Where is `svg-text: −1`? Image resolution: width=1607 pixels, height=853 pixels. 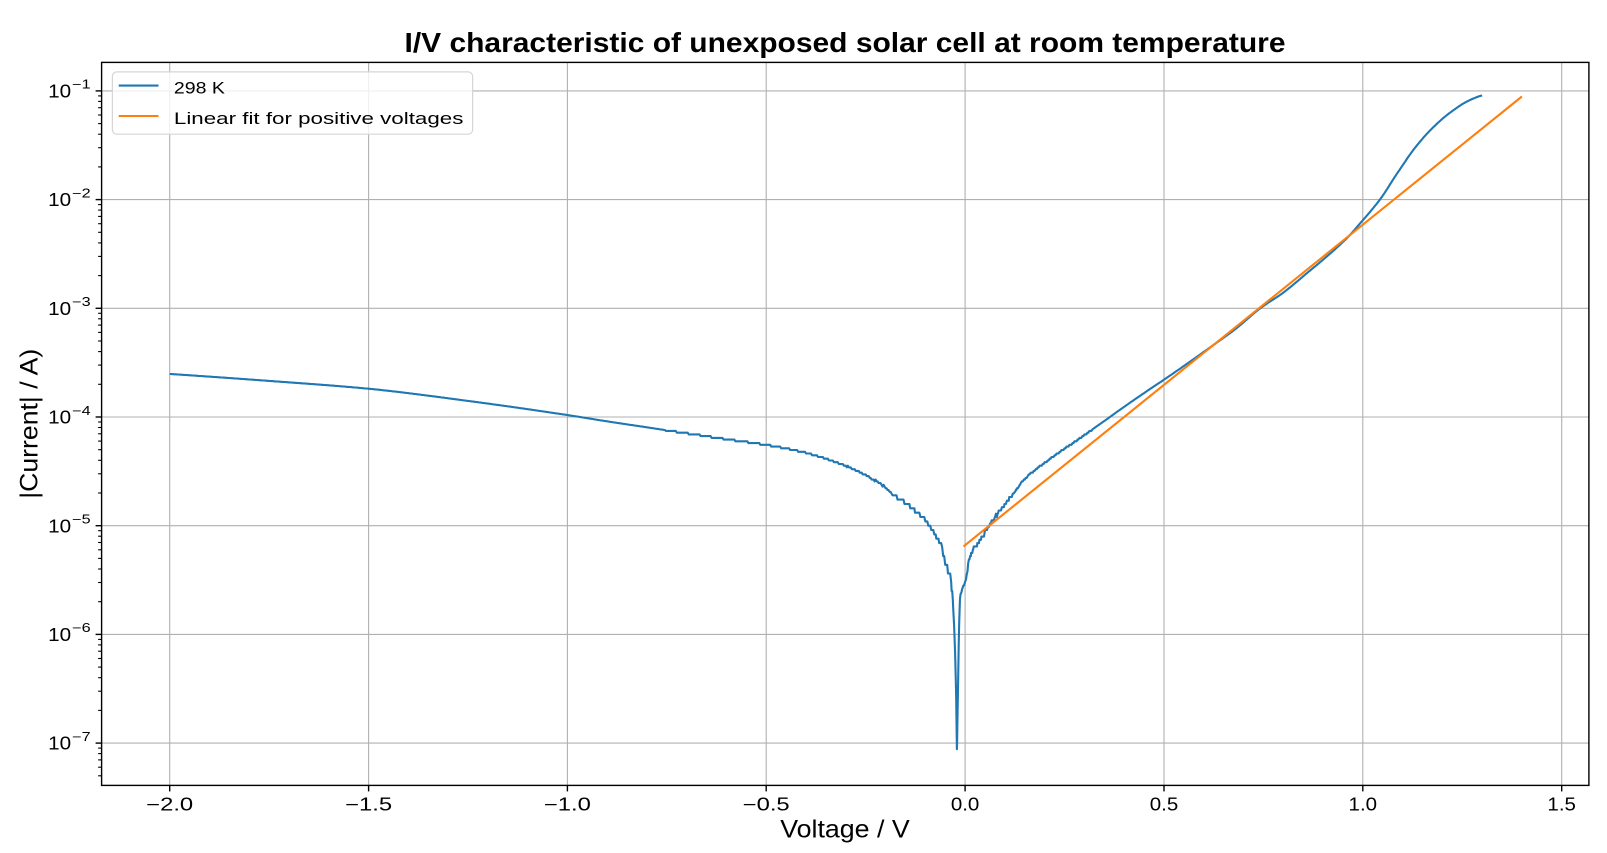 svg-text: −1 is located at coordinates (81, 85).